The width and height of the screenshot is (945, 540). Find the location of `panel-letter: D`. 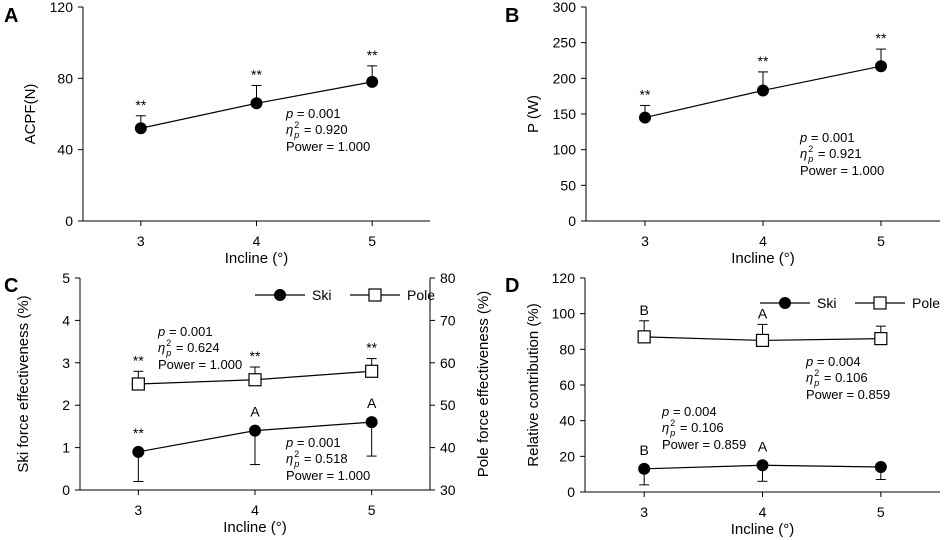

panel-letter: D is located at coordinates (512, 286).